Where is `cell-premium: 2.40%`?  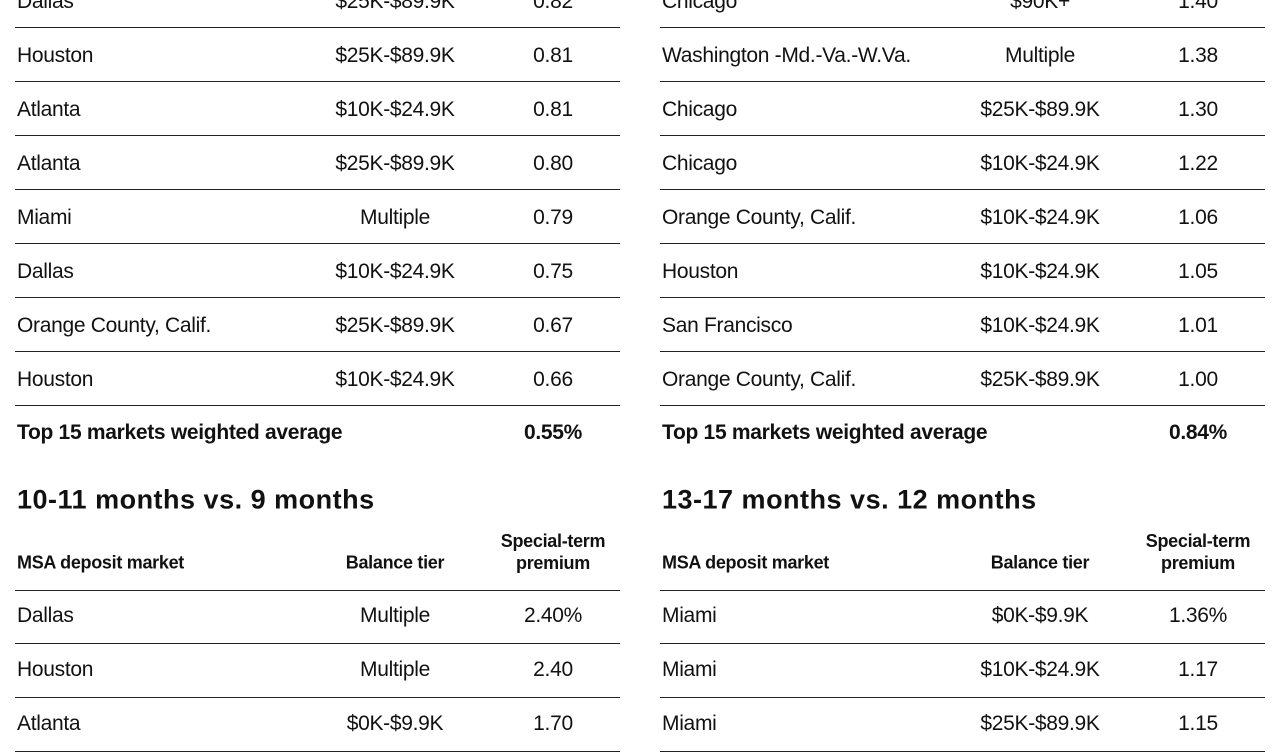
cell-premium: 2.40% is located at coordinates (553, 615).